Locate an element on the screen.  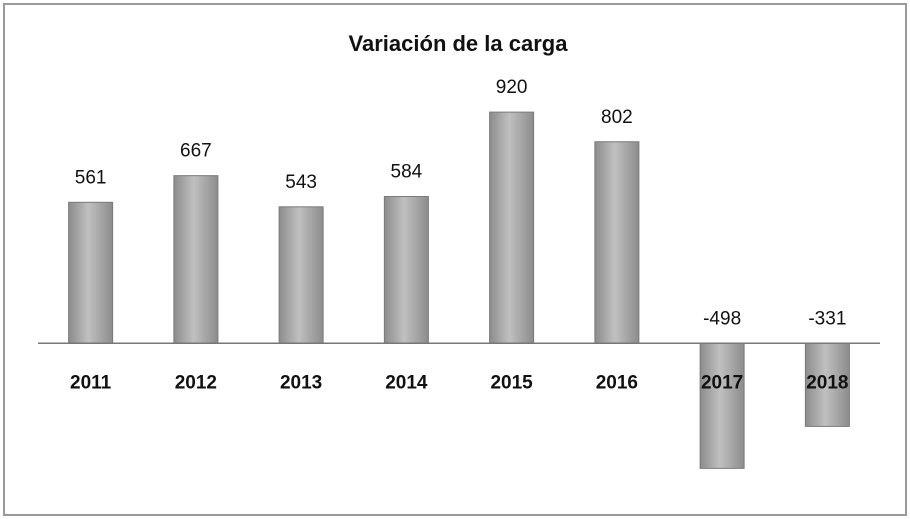
data-label: 667 is located at coordinates (196, 151).